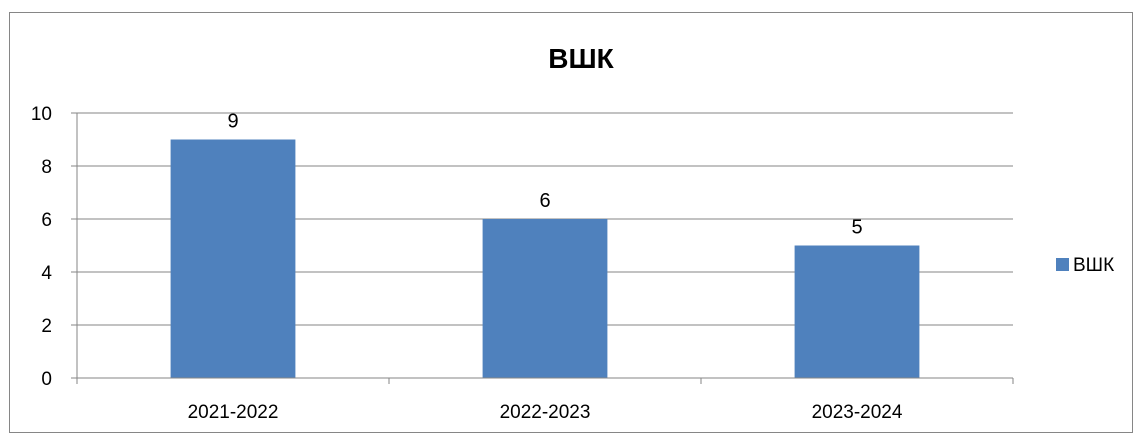 Image resolution: width=1142 pixels, height=439 pixels. I want to click on data-label: 9, so click(232, 122).